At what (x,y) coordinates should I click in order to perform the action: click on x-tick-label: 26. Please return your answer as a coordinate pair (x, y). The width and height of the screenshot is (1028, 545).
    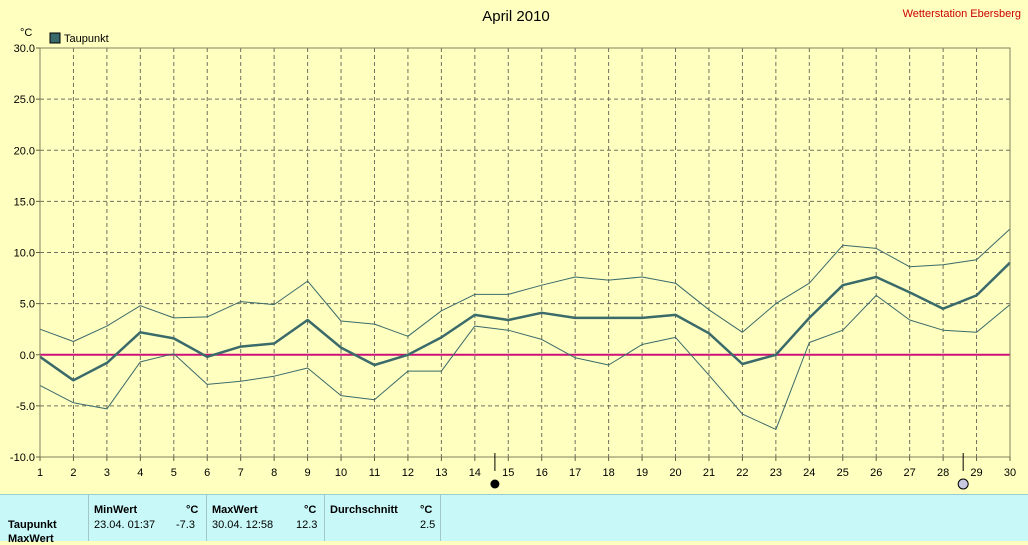
    Looking at the image, I should click on (876, 473).